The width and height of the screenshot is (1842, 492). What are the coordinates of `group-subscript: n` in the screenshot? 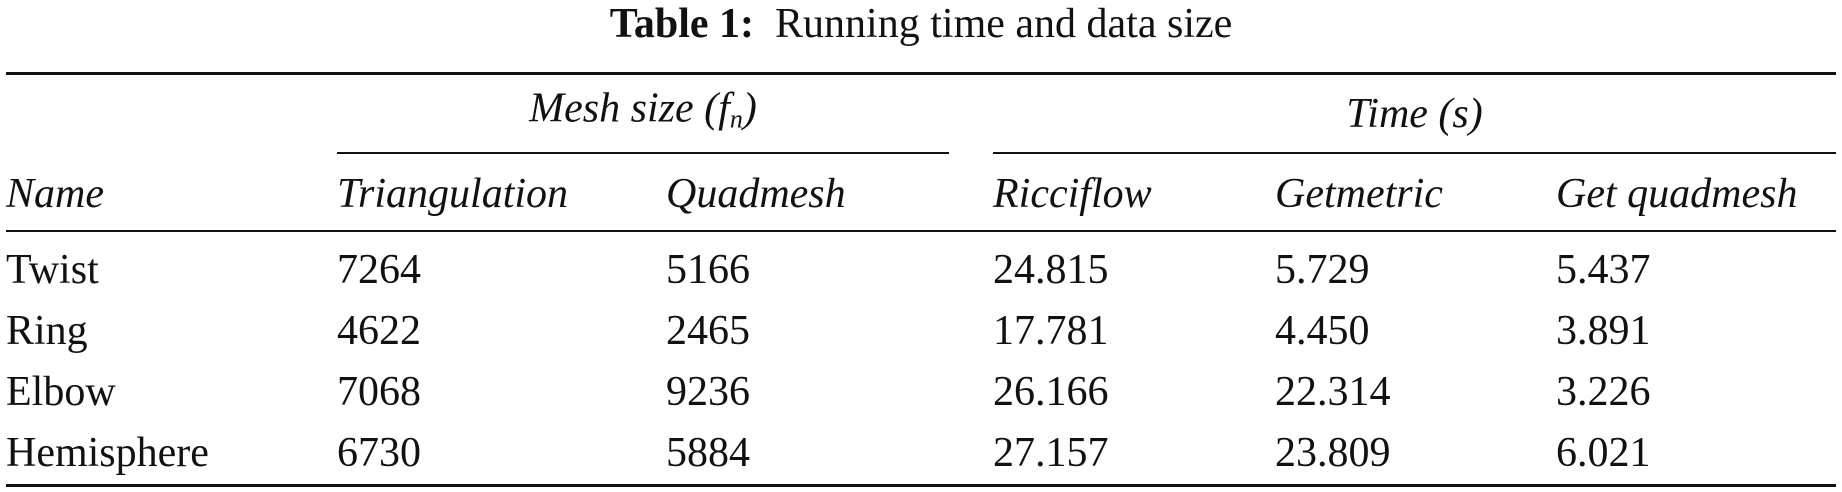 It's located at (736, 119).